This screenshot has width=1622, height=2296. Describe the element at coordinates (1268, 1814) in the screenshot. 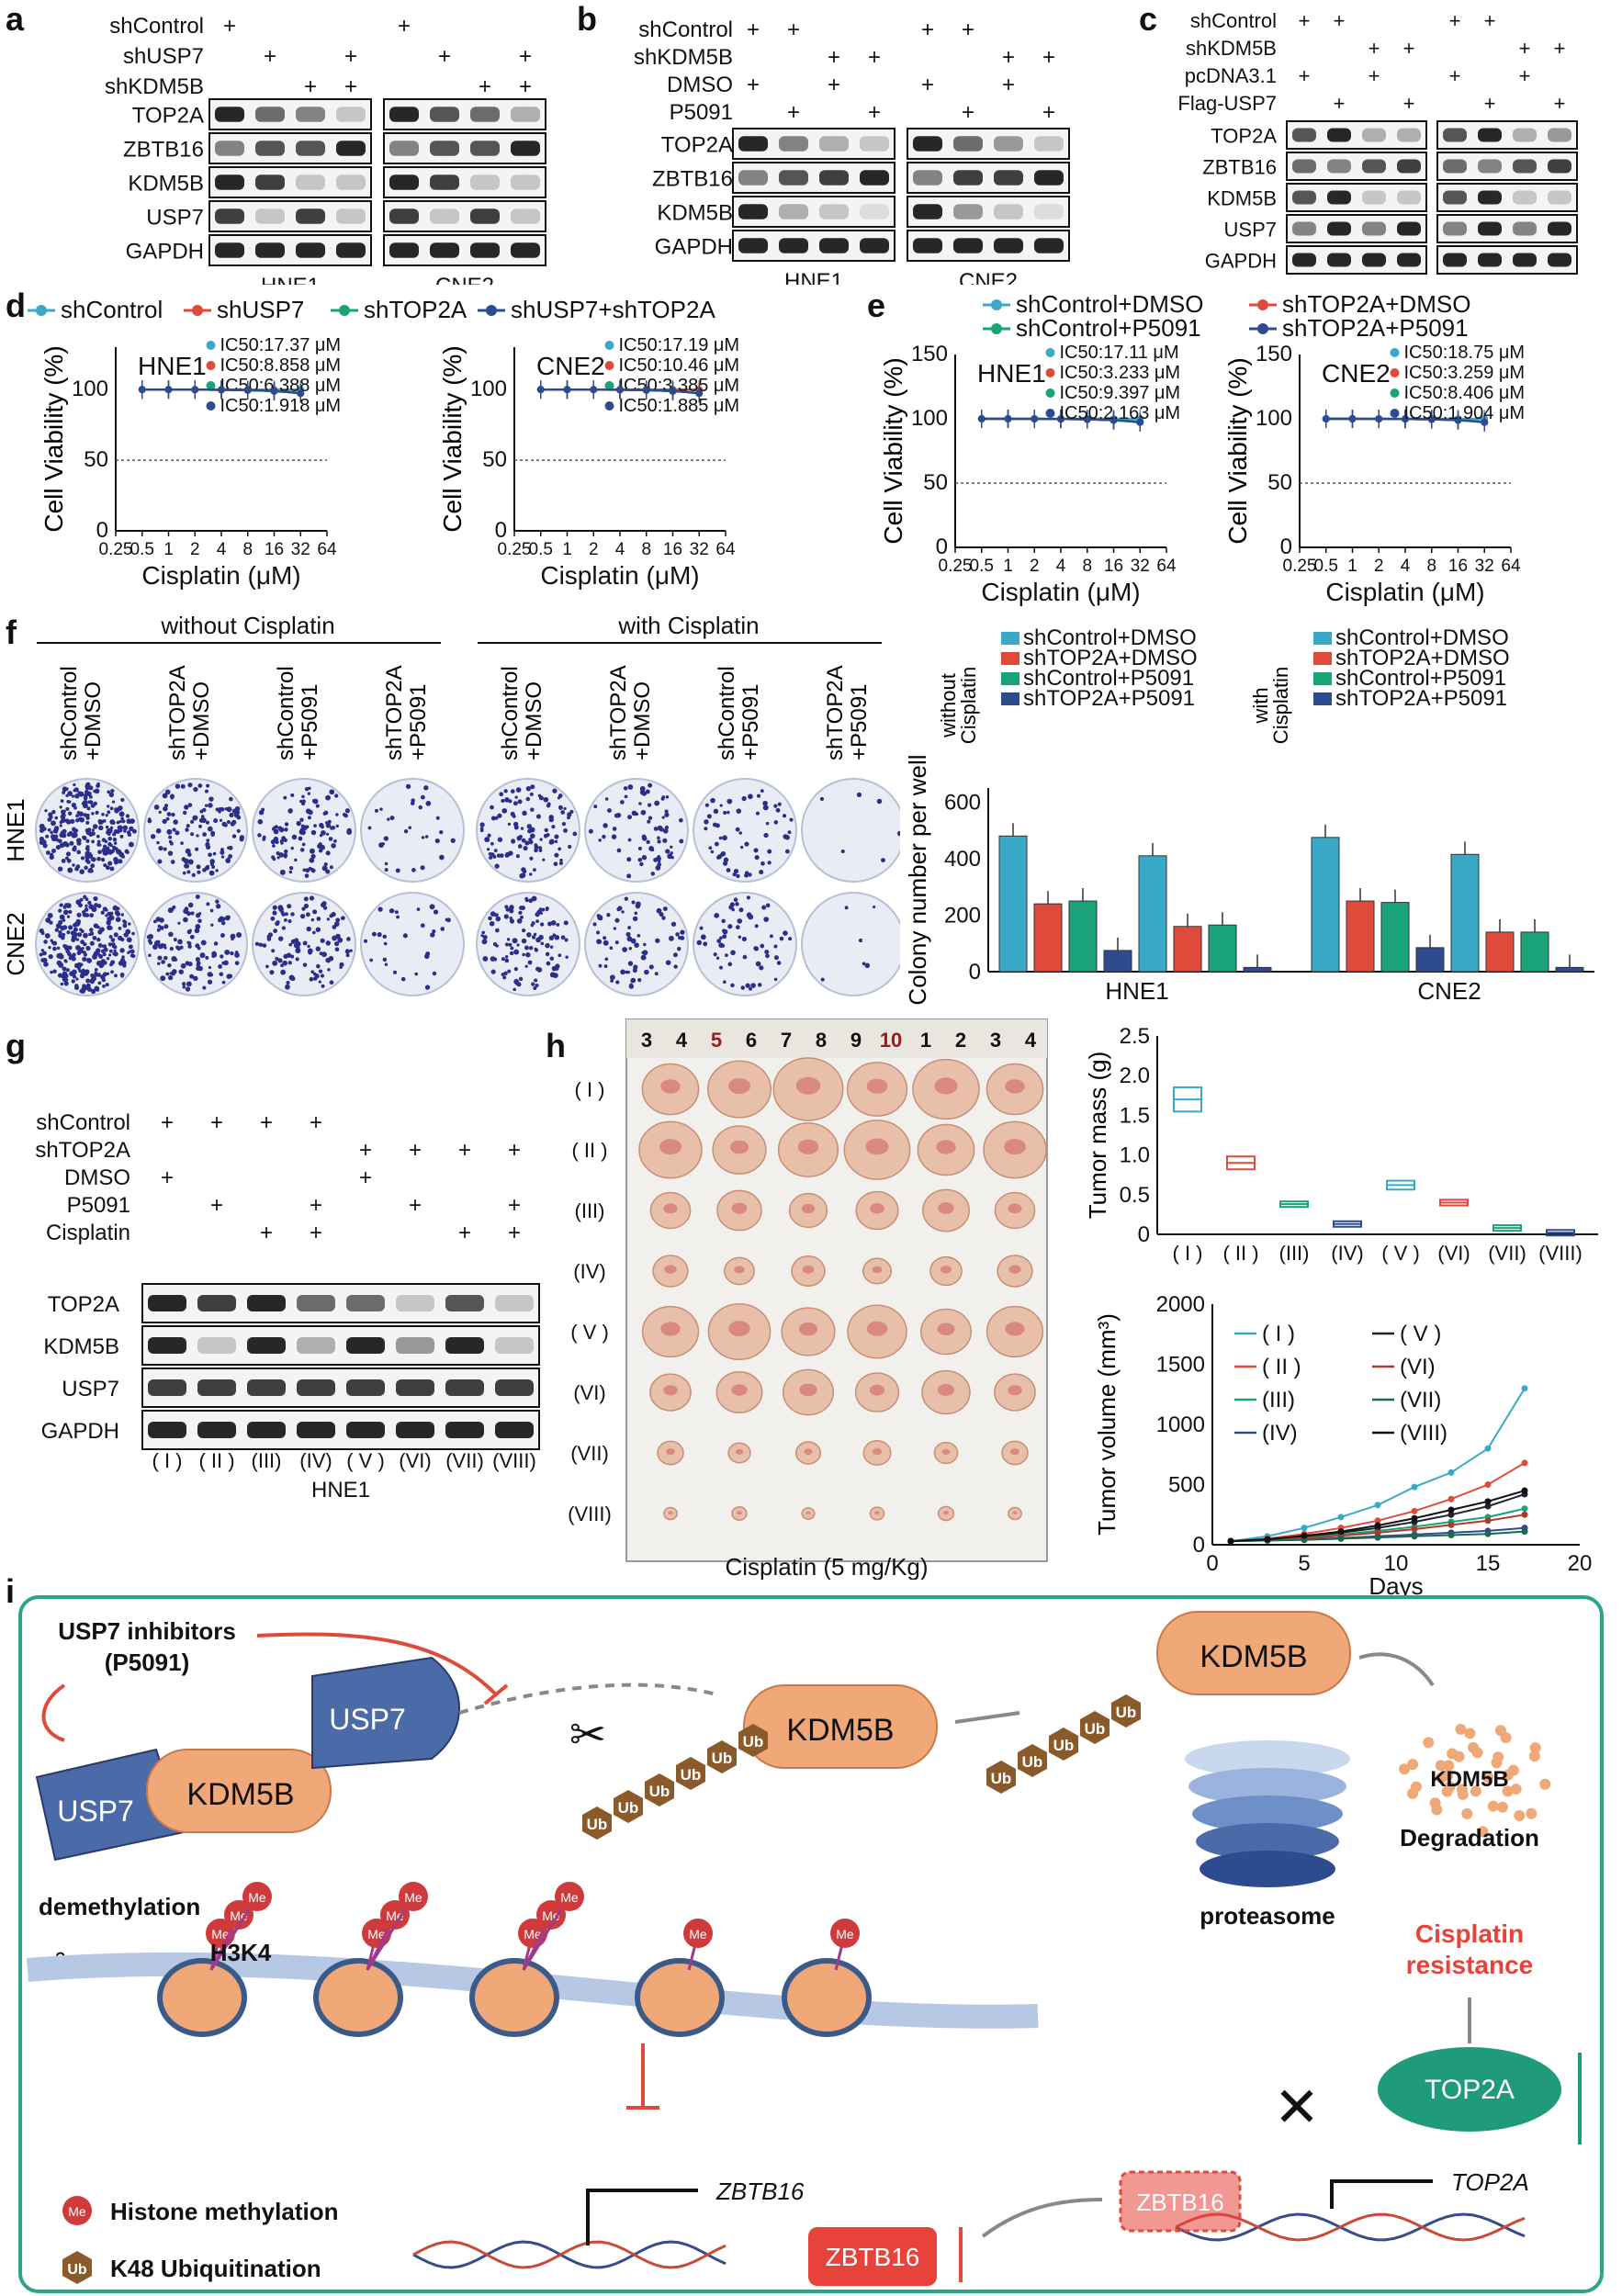

I see `proteasome-ring` at that location.